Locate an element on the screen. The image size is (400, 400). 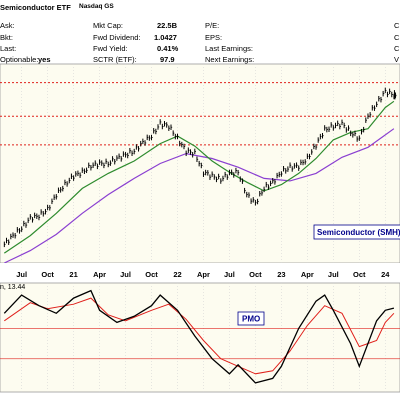
right-clip-1: C is located at coordinates (397, 25).